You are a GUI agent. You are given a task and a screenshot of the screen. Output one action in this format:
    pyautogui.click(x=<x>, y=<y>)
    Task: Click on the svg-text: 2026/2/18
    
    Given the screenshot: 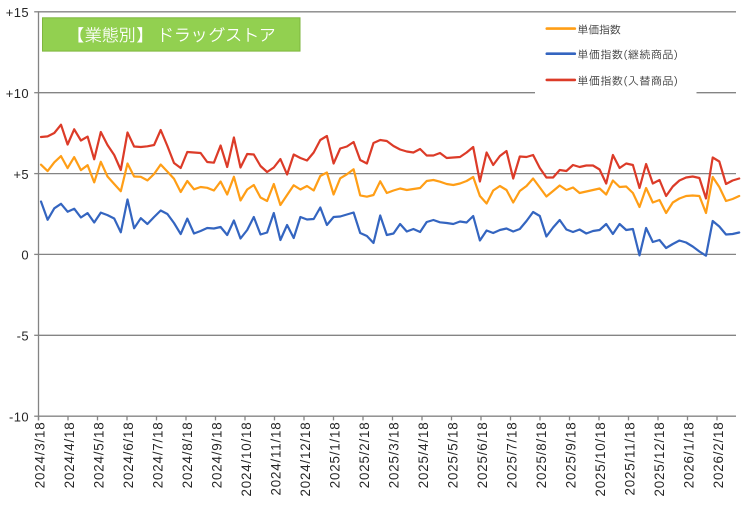 What is the action you would take?
    pyautogui.click(x=718, y=455)
    